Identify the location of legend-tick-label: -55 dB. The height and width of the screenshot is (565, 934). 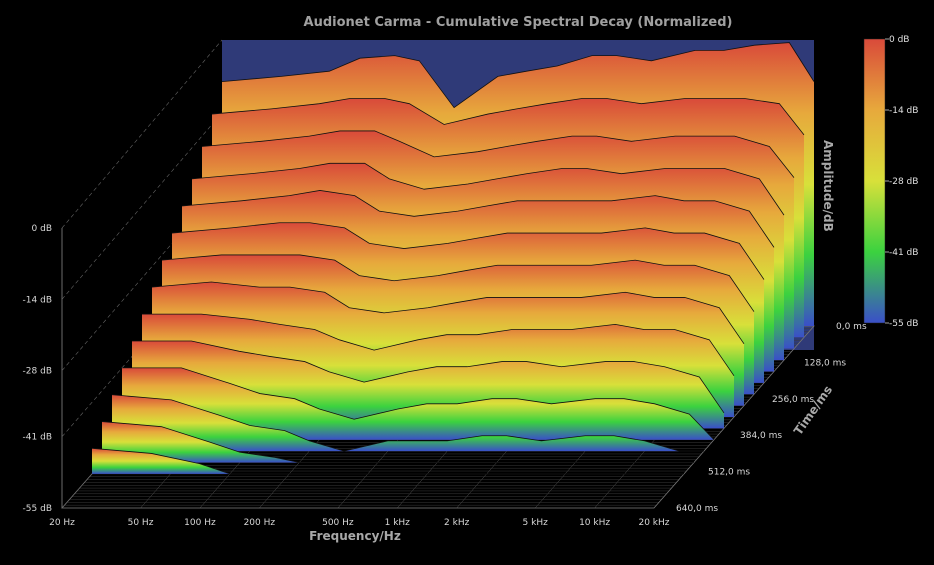
(903, 324).